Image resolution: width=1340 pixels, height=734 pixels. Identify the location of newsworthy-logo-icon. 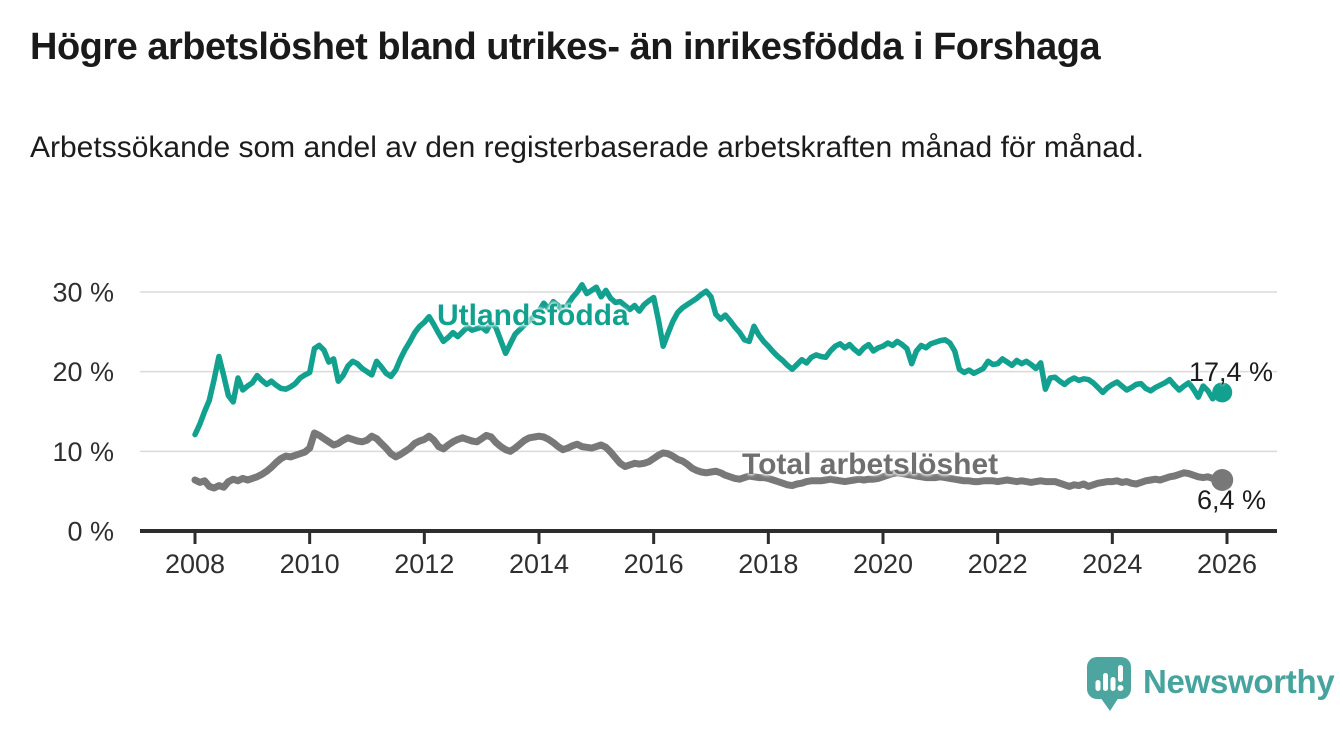
(1109, 684).